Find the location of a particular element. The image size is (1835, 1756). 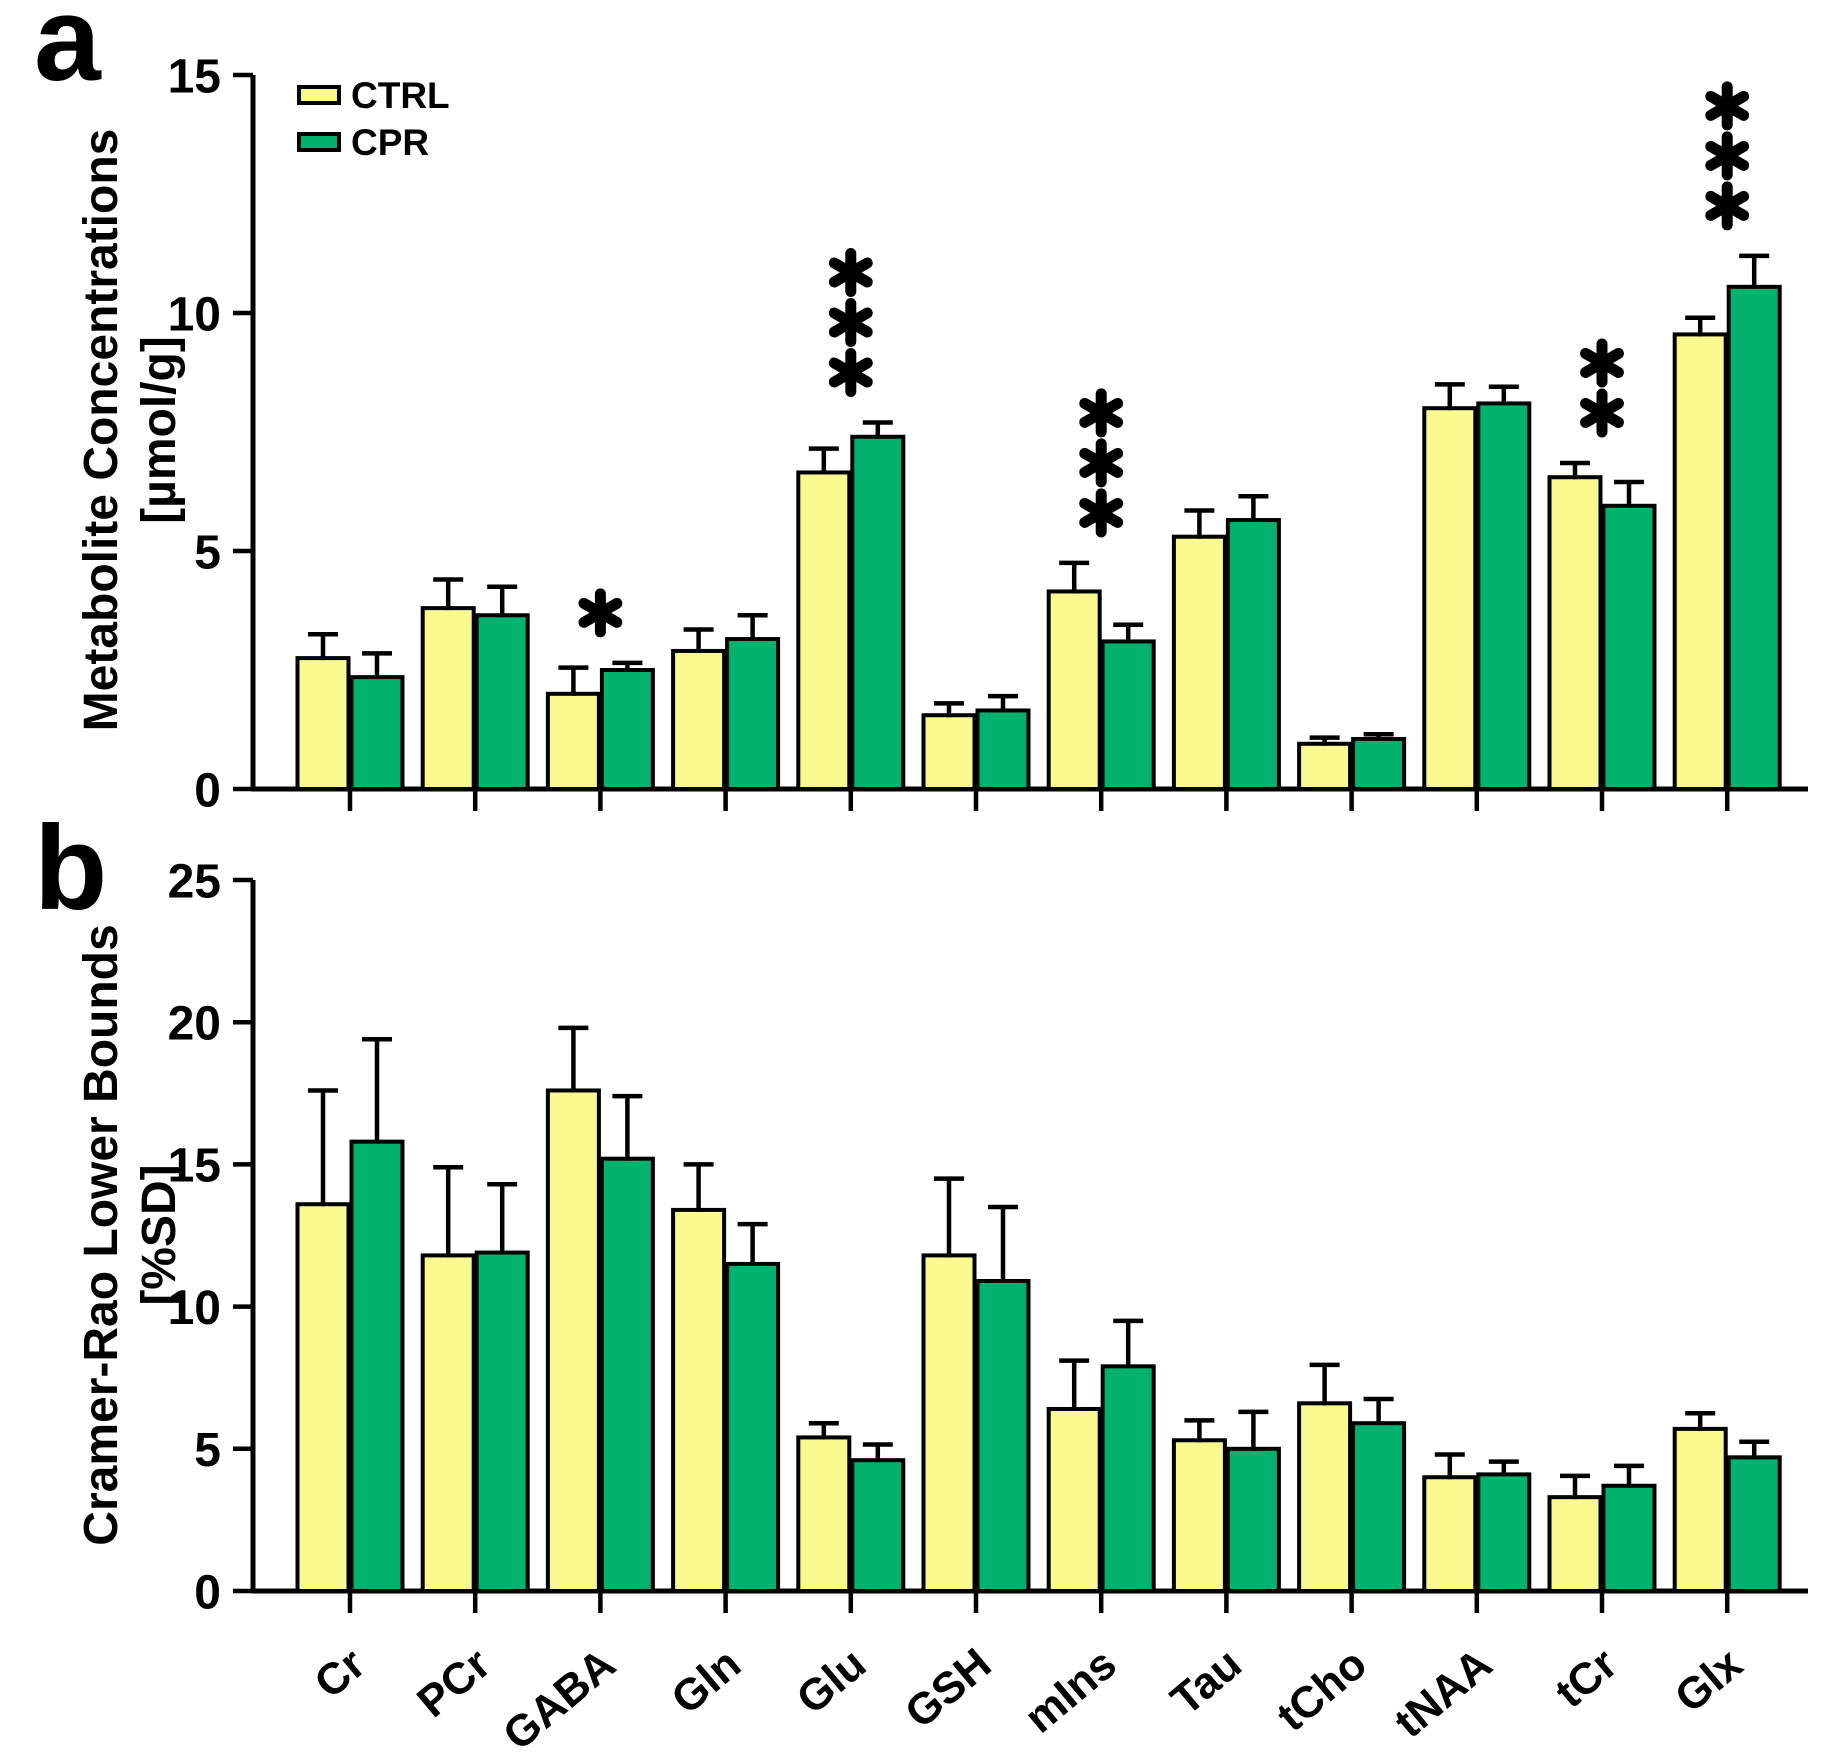

x-category-label-Glx: Glx is located at coordinates (1709, 1680).